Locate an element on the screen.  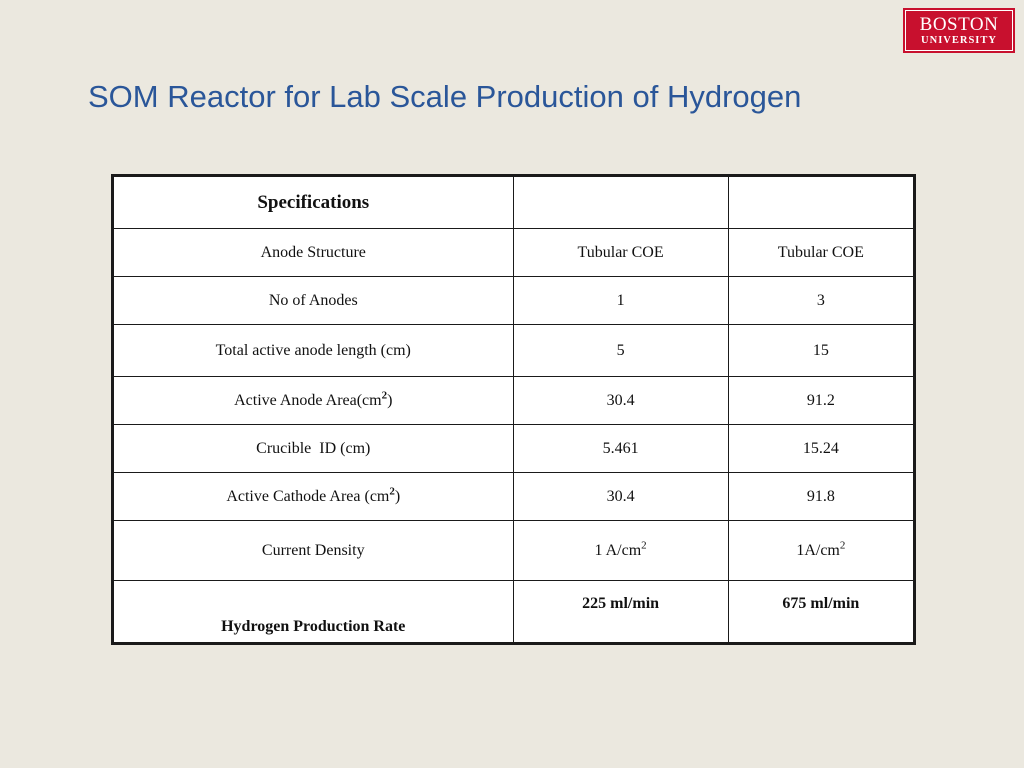
row-value-col3: Tubular COE is located at coordinates (821, 252).